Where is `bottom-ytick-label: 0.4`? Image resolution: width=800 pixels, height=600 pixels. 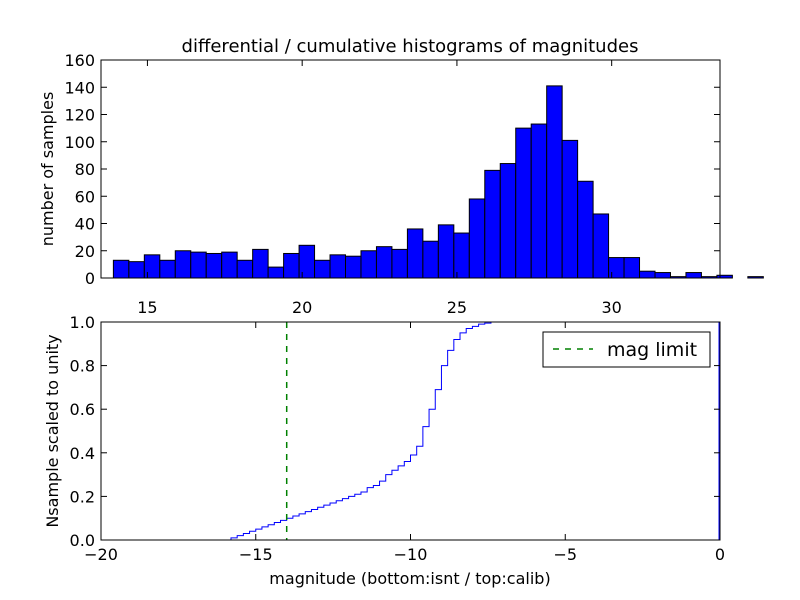
bottom-ytick-label: 0.4 is located at coordinates (82, 453).